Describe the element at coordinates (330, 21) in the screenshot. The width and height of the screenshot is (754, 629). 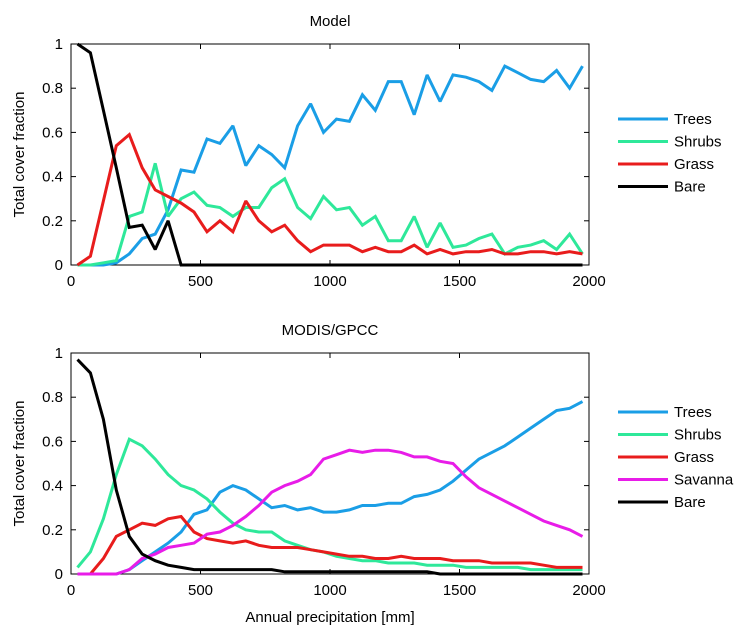
I see `chart-title: Model` at that location.